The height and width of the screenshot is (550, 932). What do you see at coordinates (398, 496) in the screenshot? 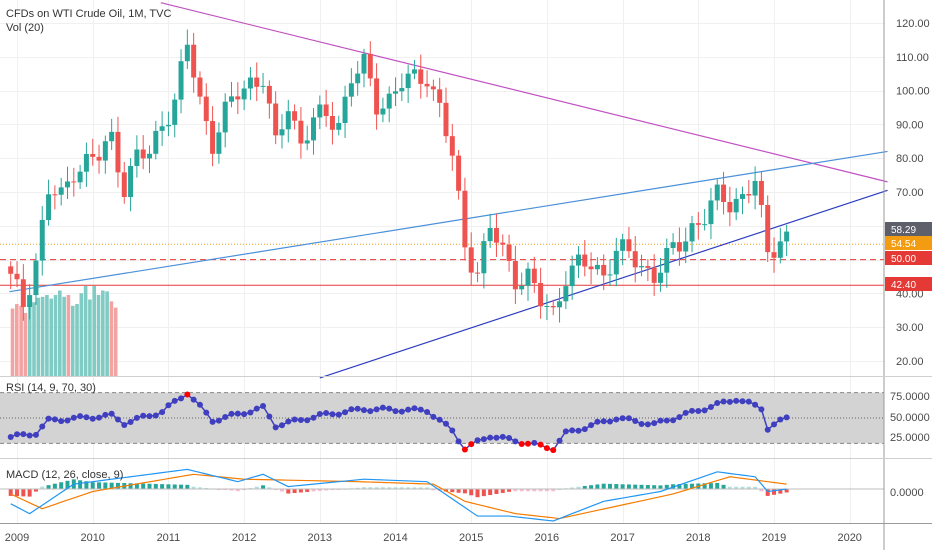
I see `macd-signal-line` at bounding box center [398, 496].